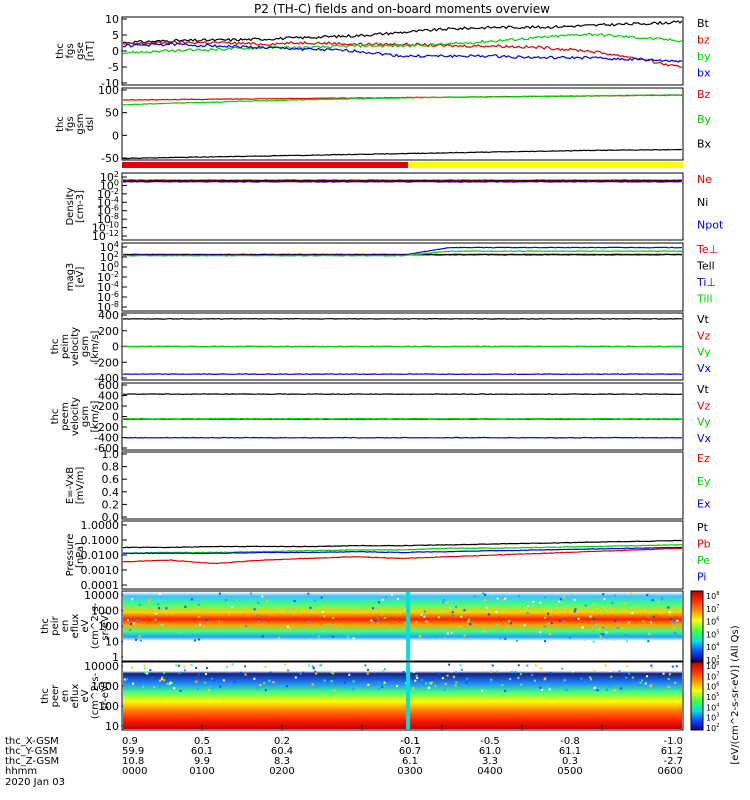 This screenshot has height=800, width=750. Describe the element at coordinates (75, 416) in the screenshot. I see `y-axis-label: velocity` at that location.